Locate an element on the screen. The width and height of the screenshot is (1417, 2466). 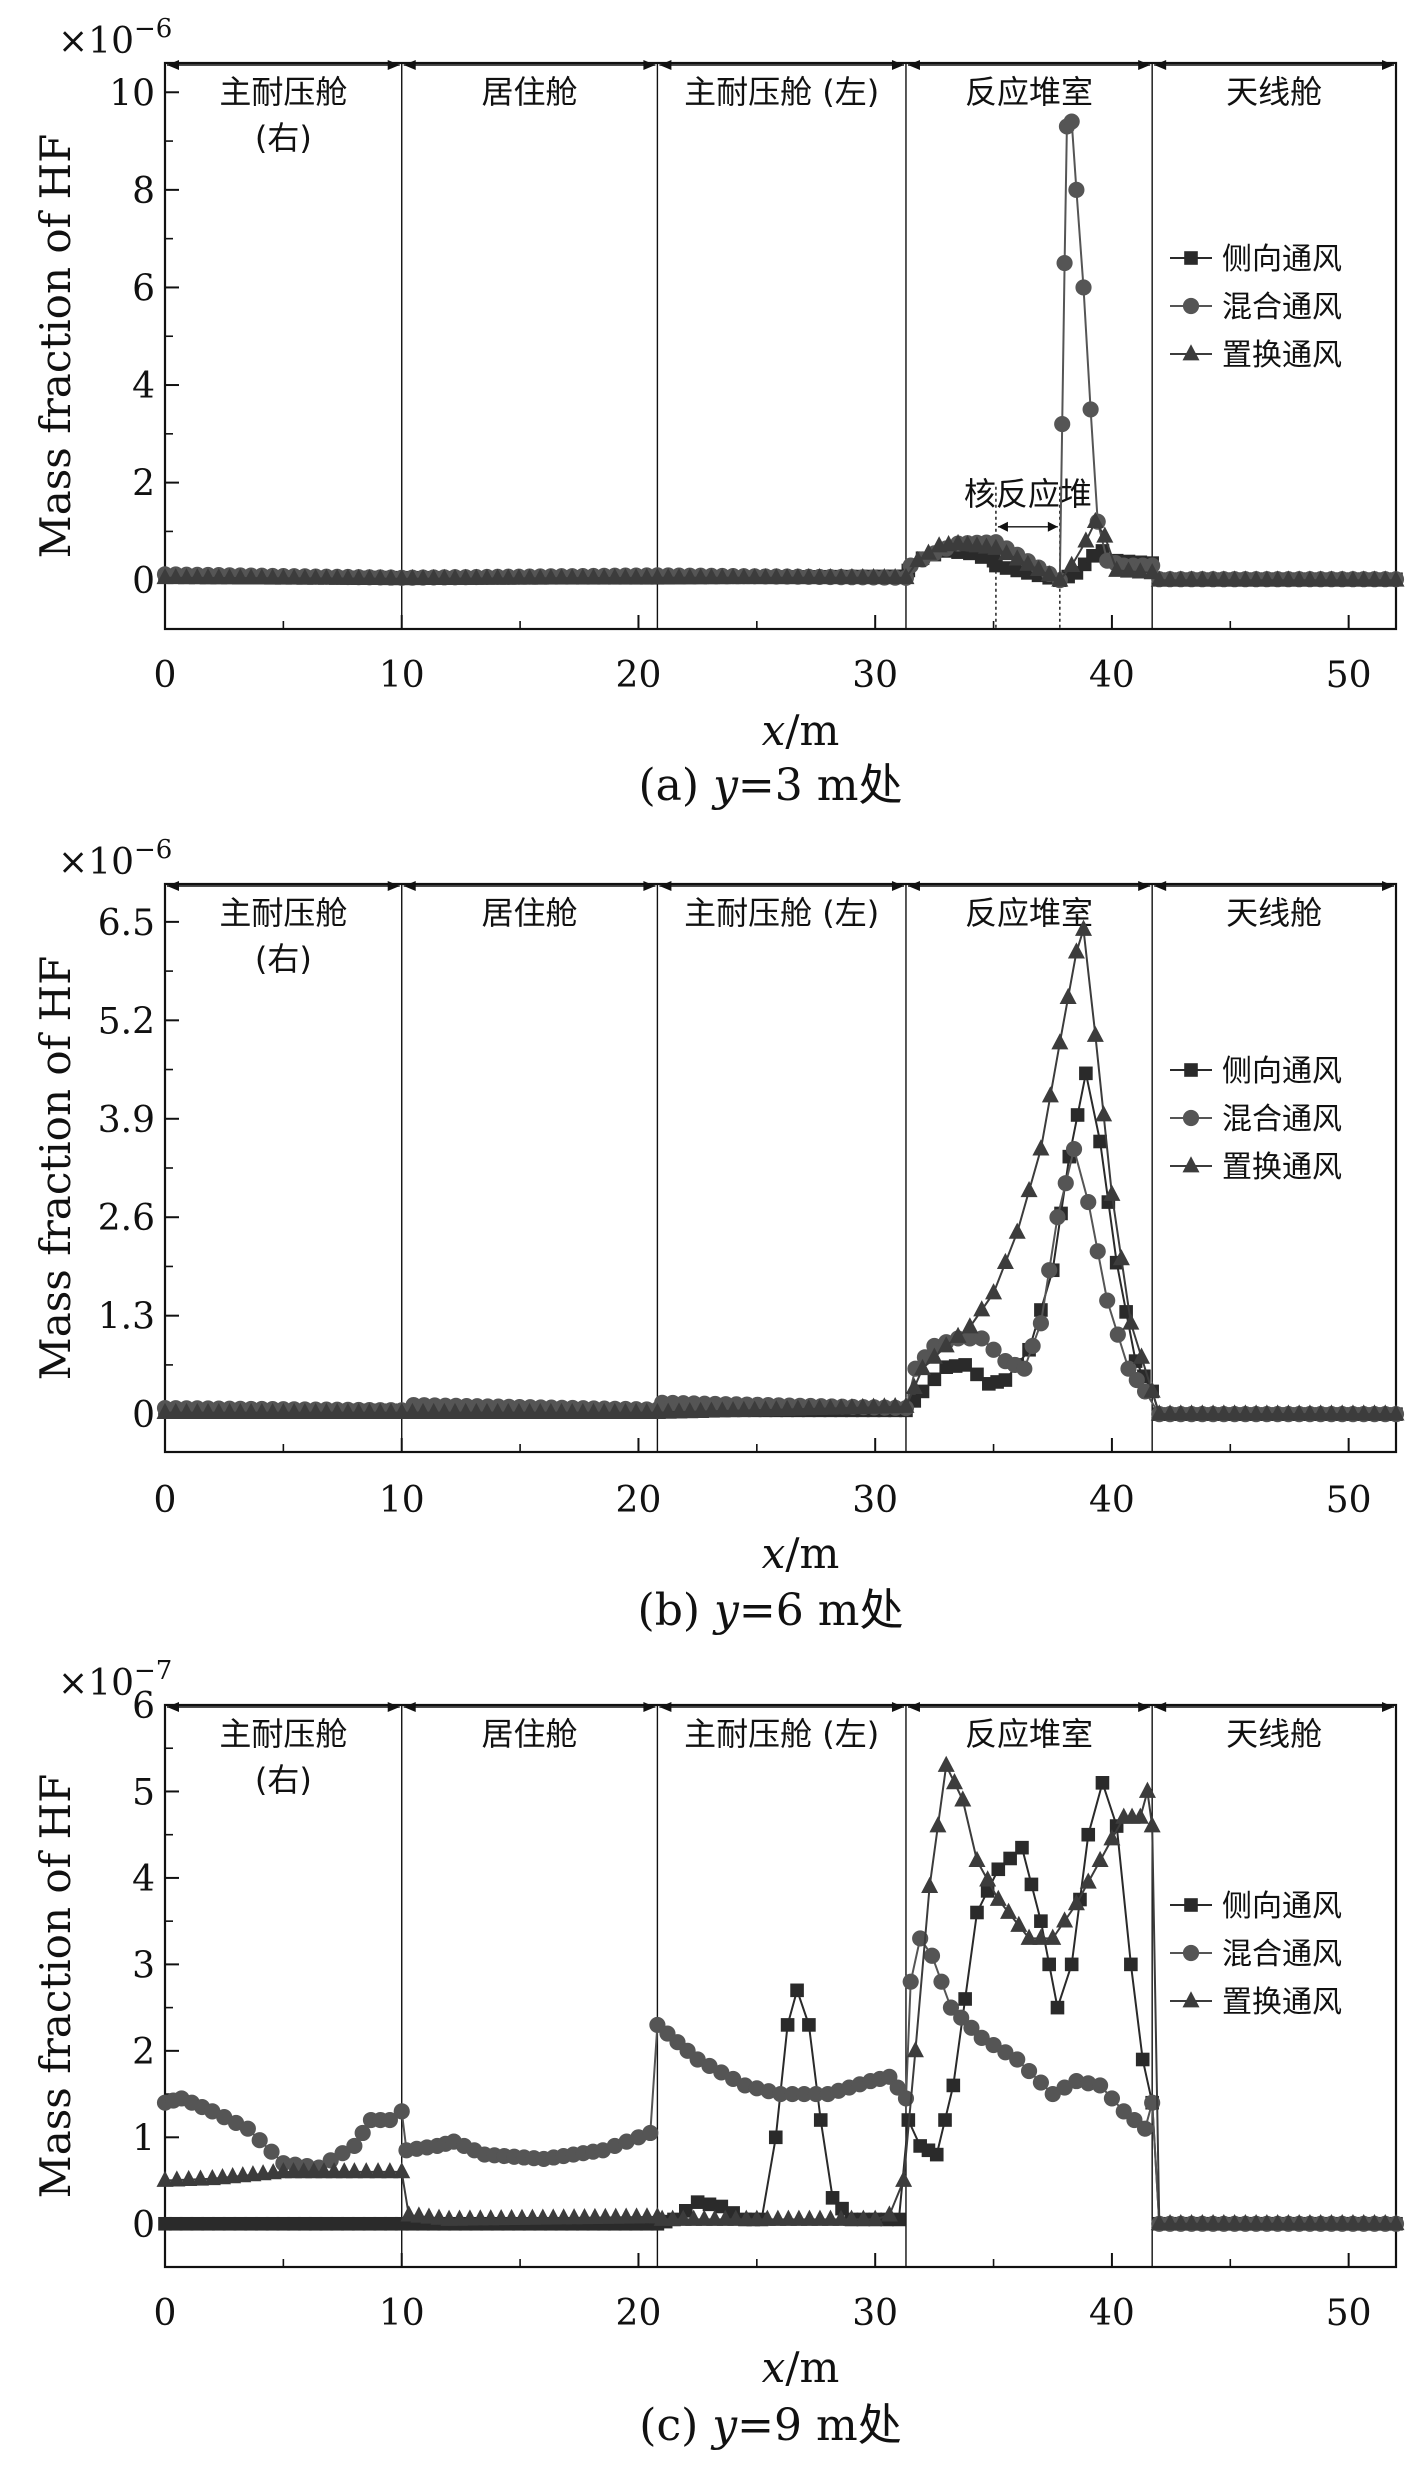
y-tick-label: 0 is located at coordinates (143, 581).